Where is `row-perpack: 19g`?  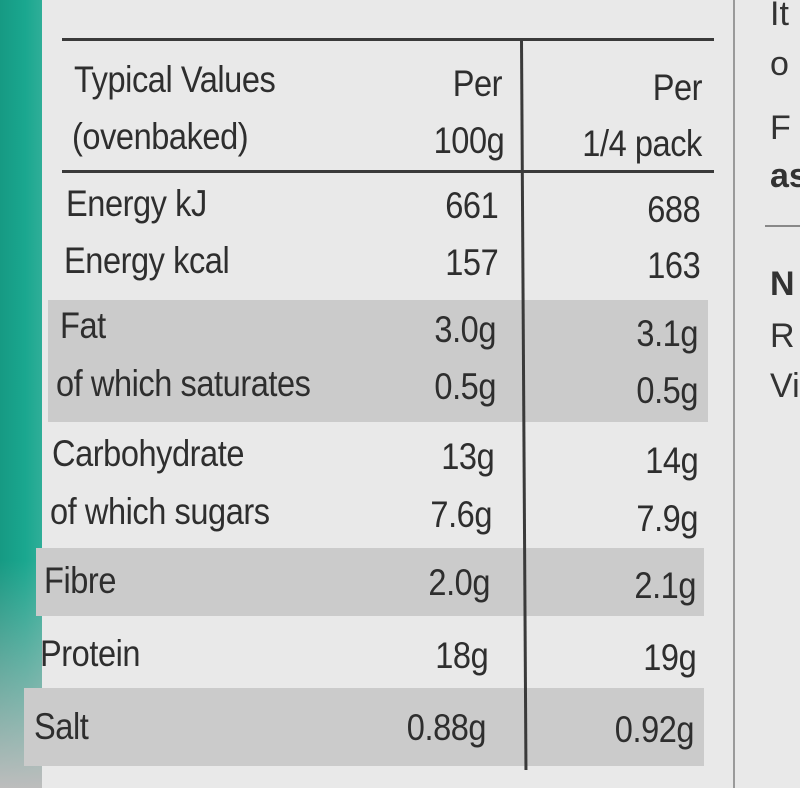 row-perpack: 19g is located at coordinates (669, 657).